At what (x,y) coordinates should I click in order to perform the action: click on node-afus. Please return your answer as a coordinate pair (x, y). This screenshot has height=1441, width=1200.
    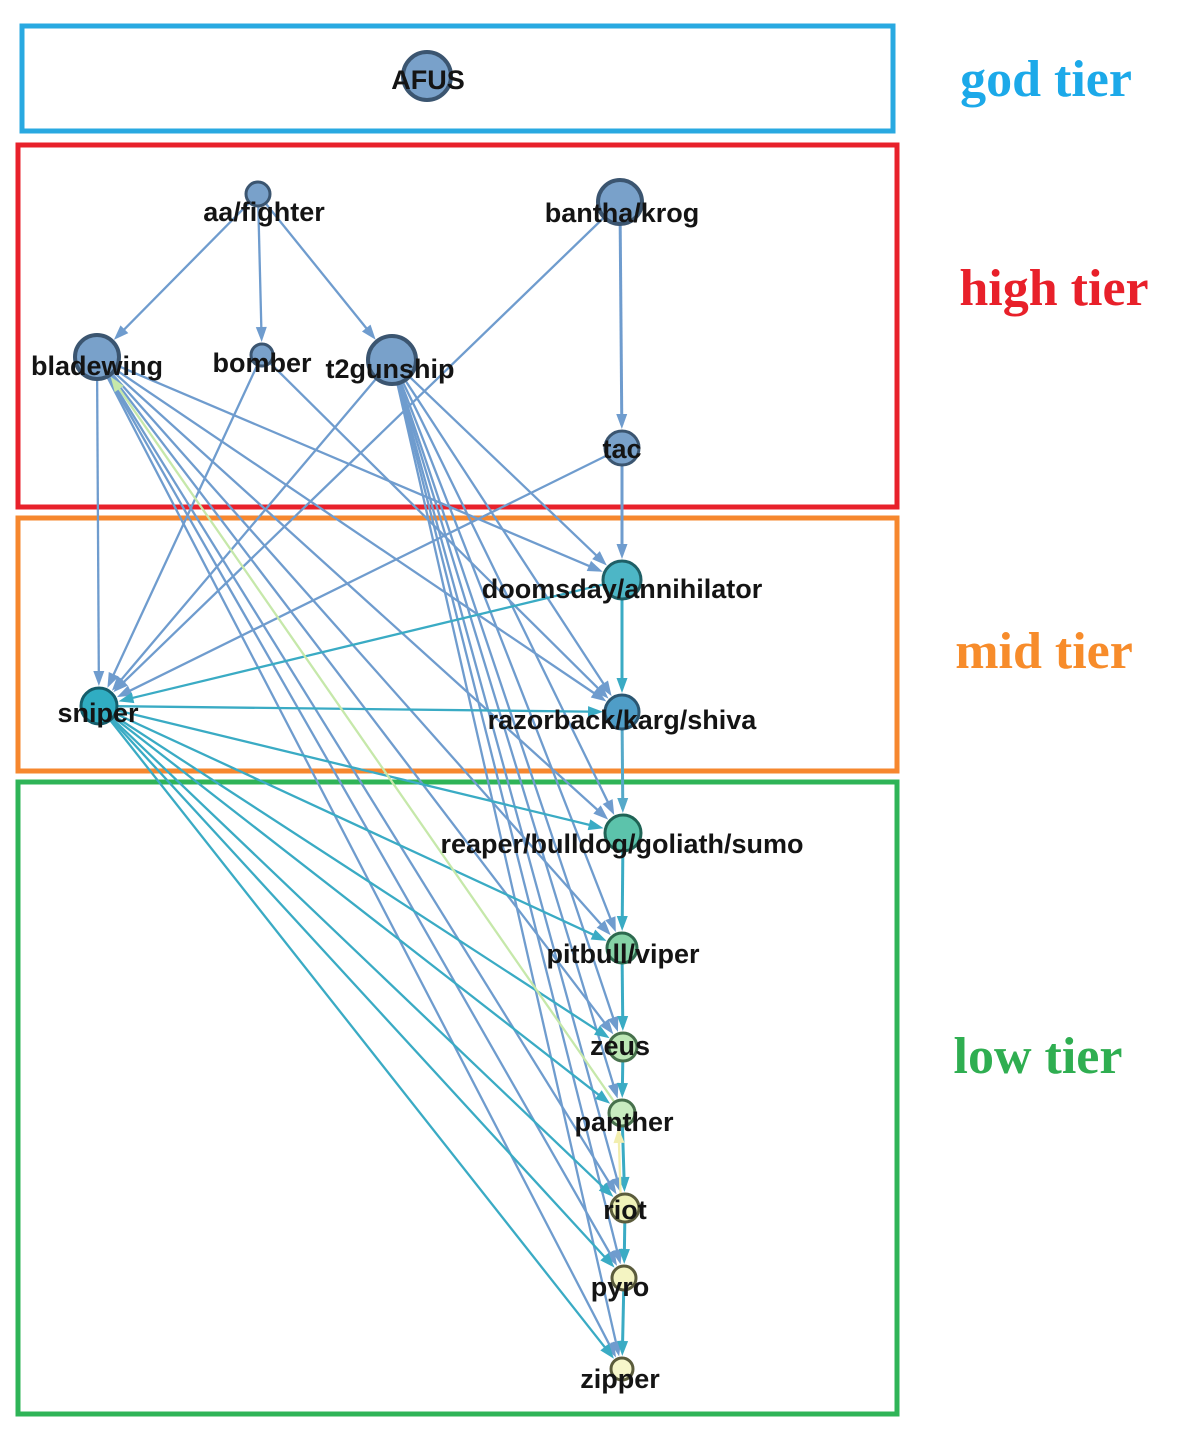
    Looking at the image, I should click on (427, 76).